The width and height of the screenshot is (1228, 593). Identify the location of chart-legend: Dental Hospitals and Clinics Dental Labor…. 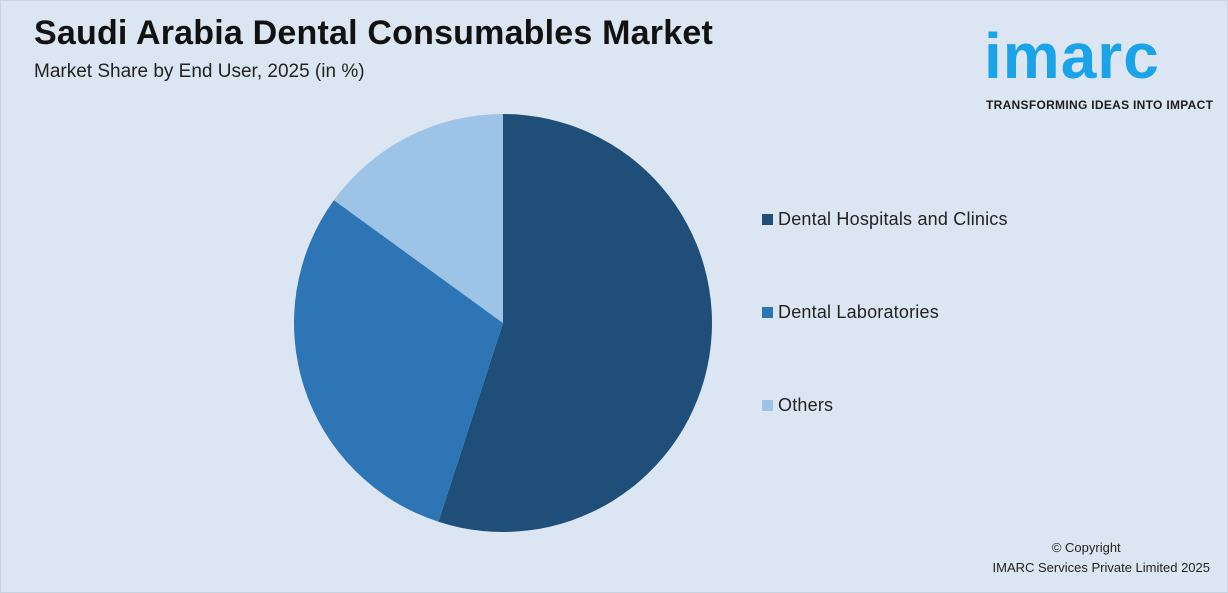
(885, 347).